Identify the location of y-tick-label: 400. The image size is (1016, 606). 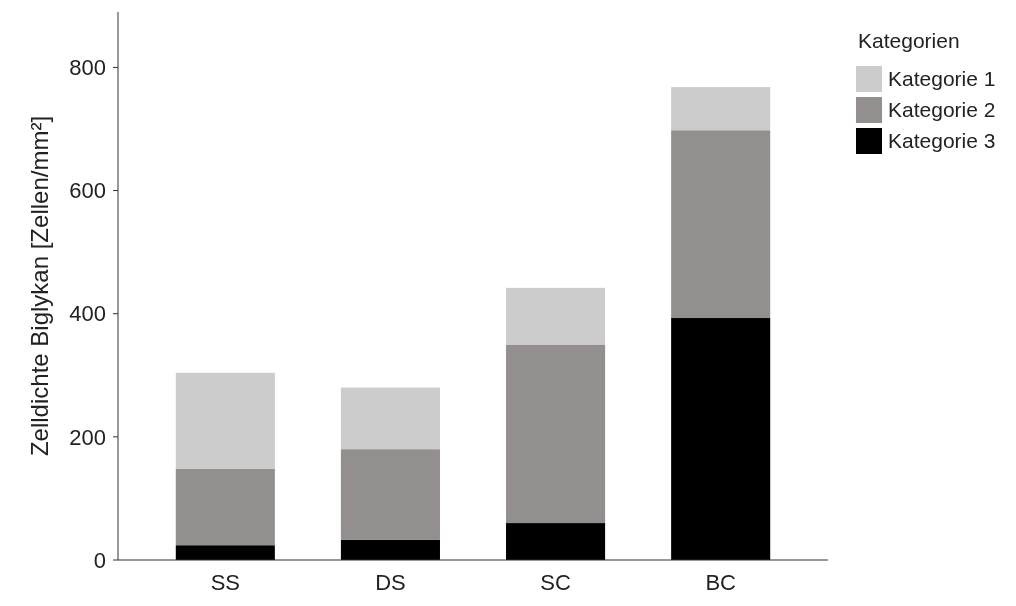
(87, 314).